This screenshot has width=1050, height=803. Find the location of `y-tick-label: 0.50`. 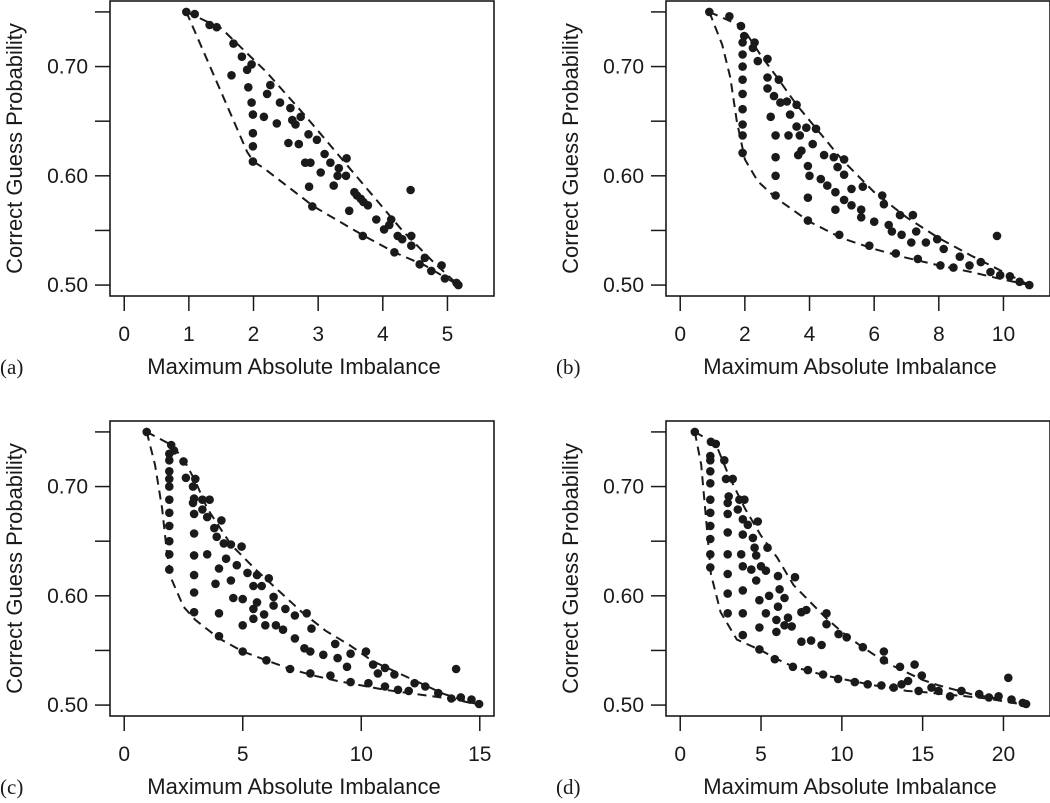

y-tick-label: 0.50 is located at coordinates (67, 705).